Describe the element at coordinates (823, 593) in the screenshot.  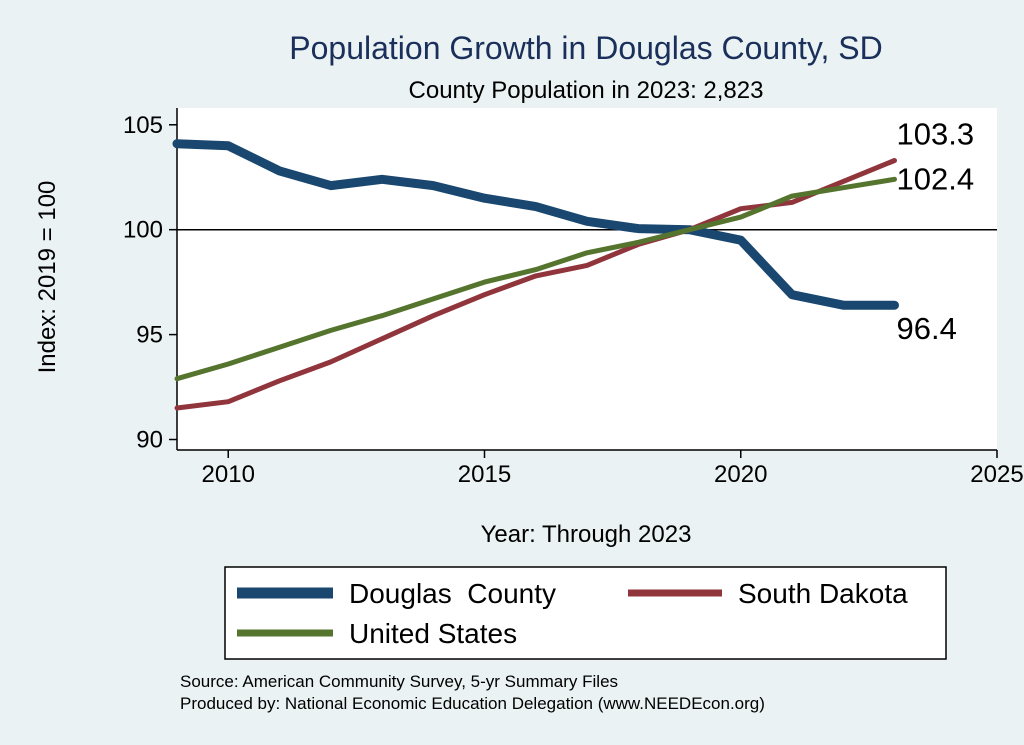
I see `legend-label-south-dakota: South Dakota` at that location.